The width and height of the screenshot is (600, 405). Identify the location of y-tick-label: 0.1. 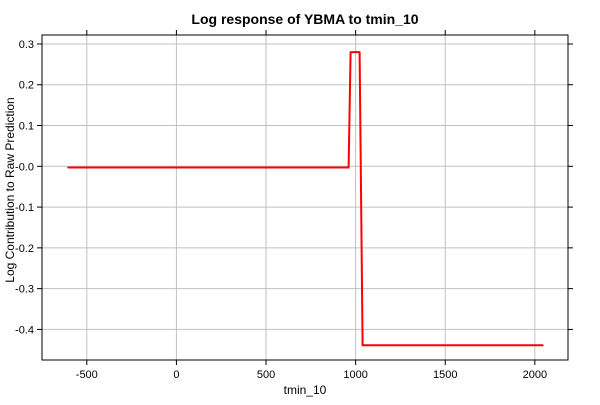
(26, 127).